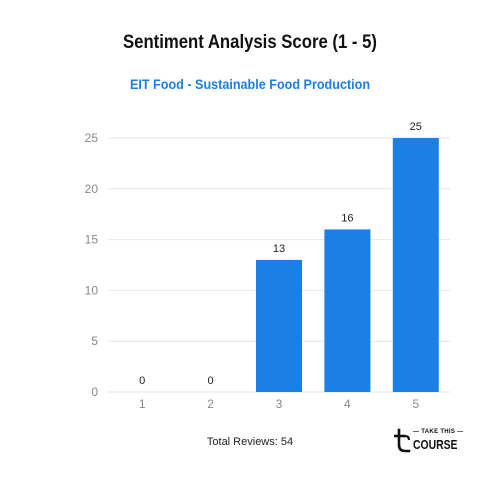  I want to click on y-tick-label: 5, so click(94, 341).